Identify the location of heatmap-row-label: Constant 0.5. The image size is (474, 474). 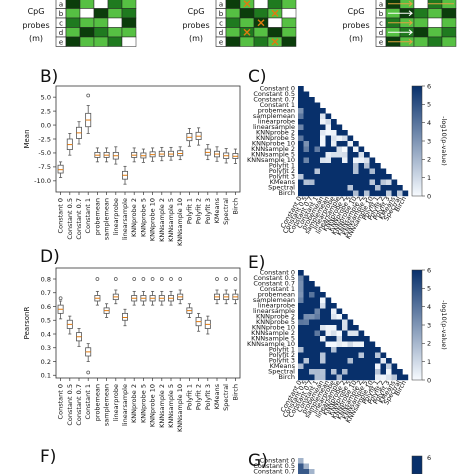
(274, 466).